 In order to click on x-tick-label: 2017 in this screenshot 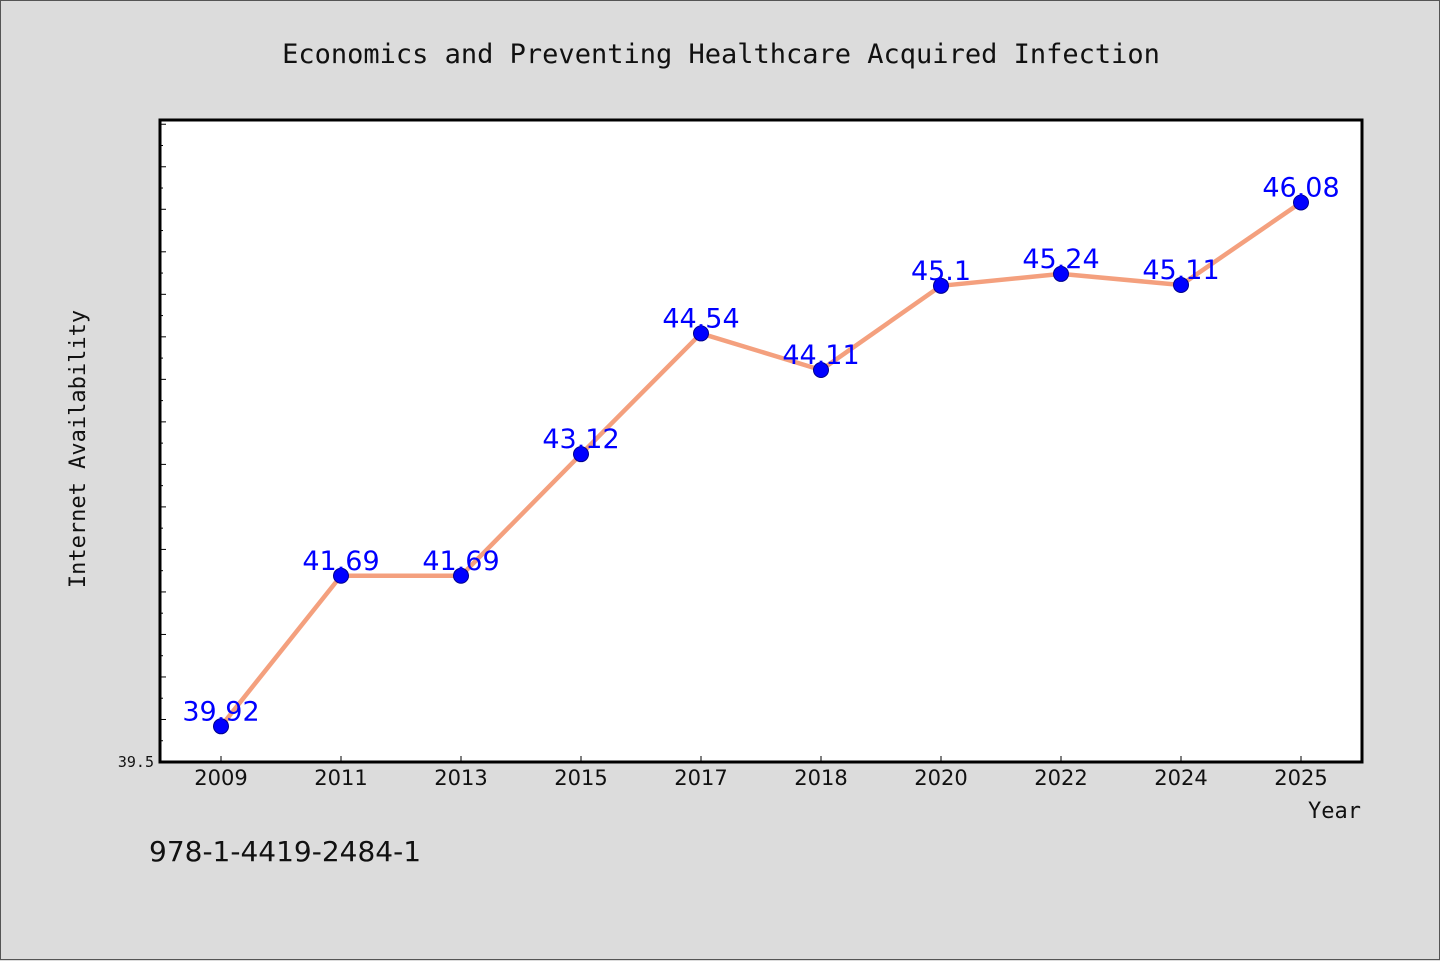, I will do `click(700, 778)`.